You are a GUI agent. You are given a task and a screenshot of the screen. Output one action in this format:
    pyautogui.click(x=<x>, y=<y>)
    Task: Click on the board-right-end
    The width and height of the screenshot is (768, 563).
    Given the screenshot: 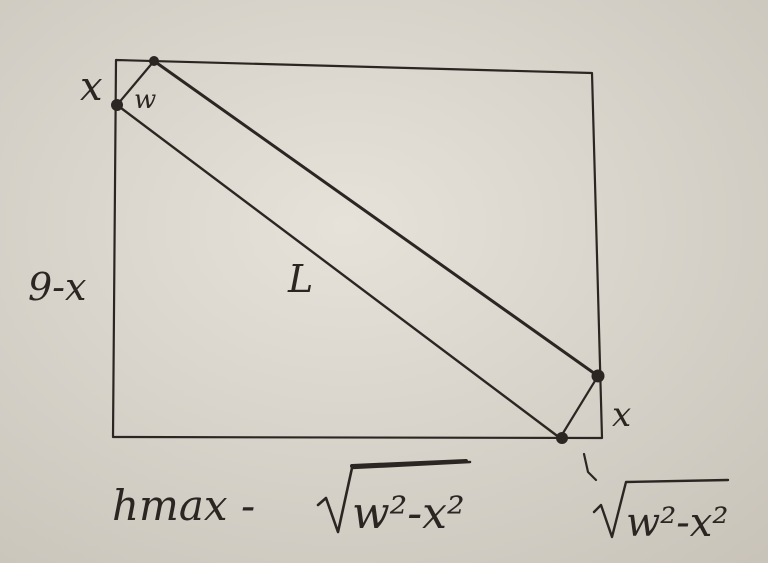 What is the action you would take?
    pyautogui.click(x=579, y=407)
    